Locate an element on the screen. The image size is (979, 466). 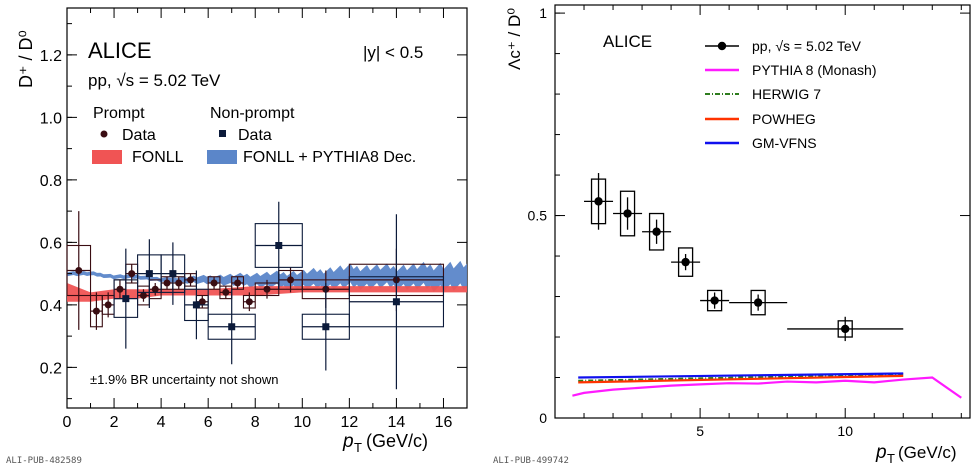
left-x-tick-label-14: 14 is located at coordinates (397, 422).